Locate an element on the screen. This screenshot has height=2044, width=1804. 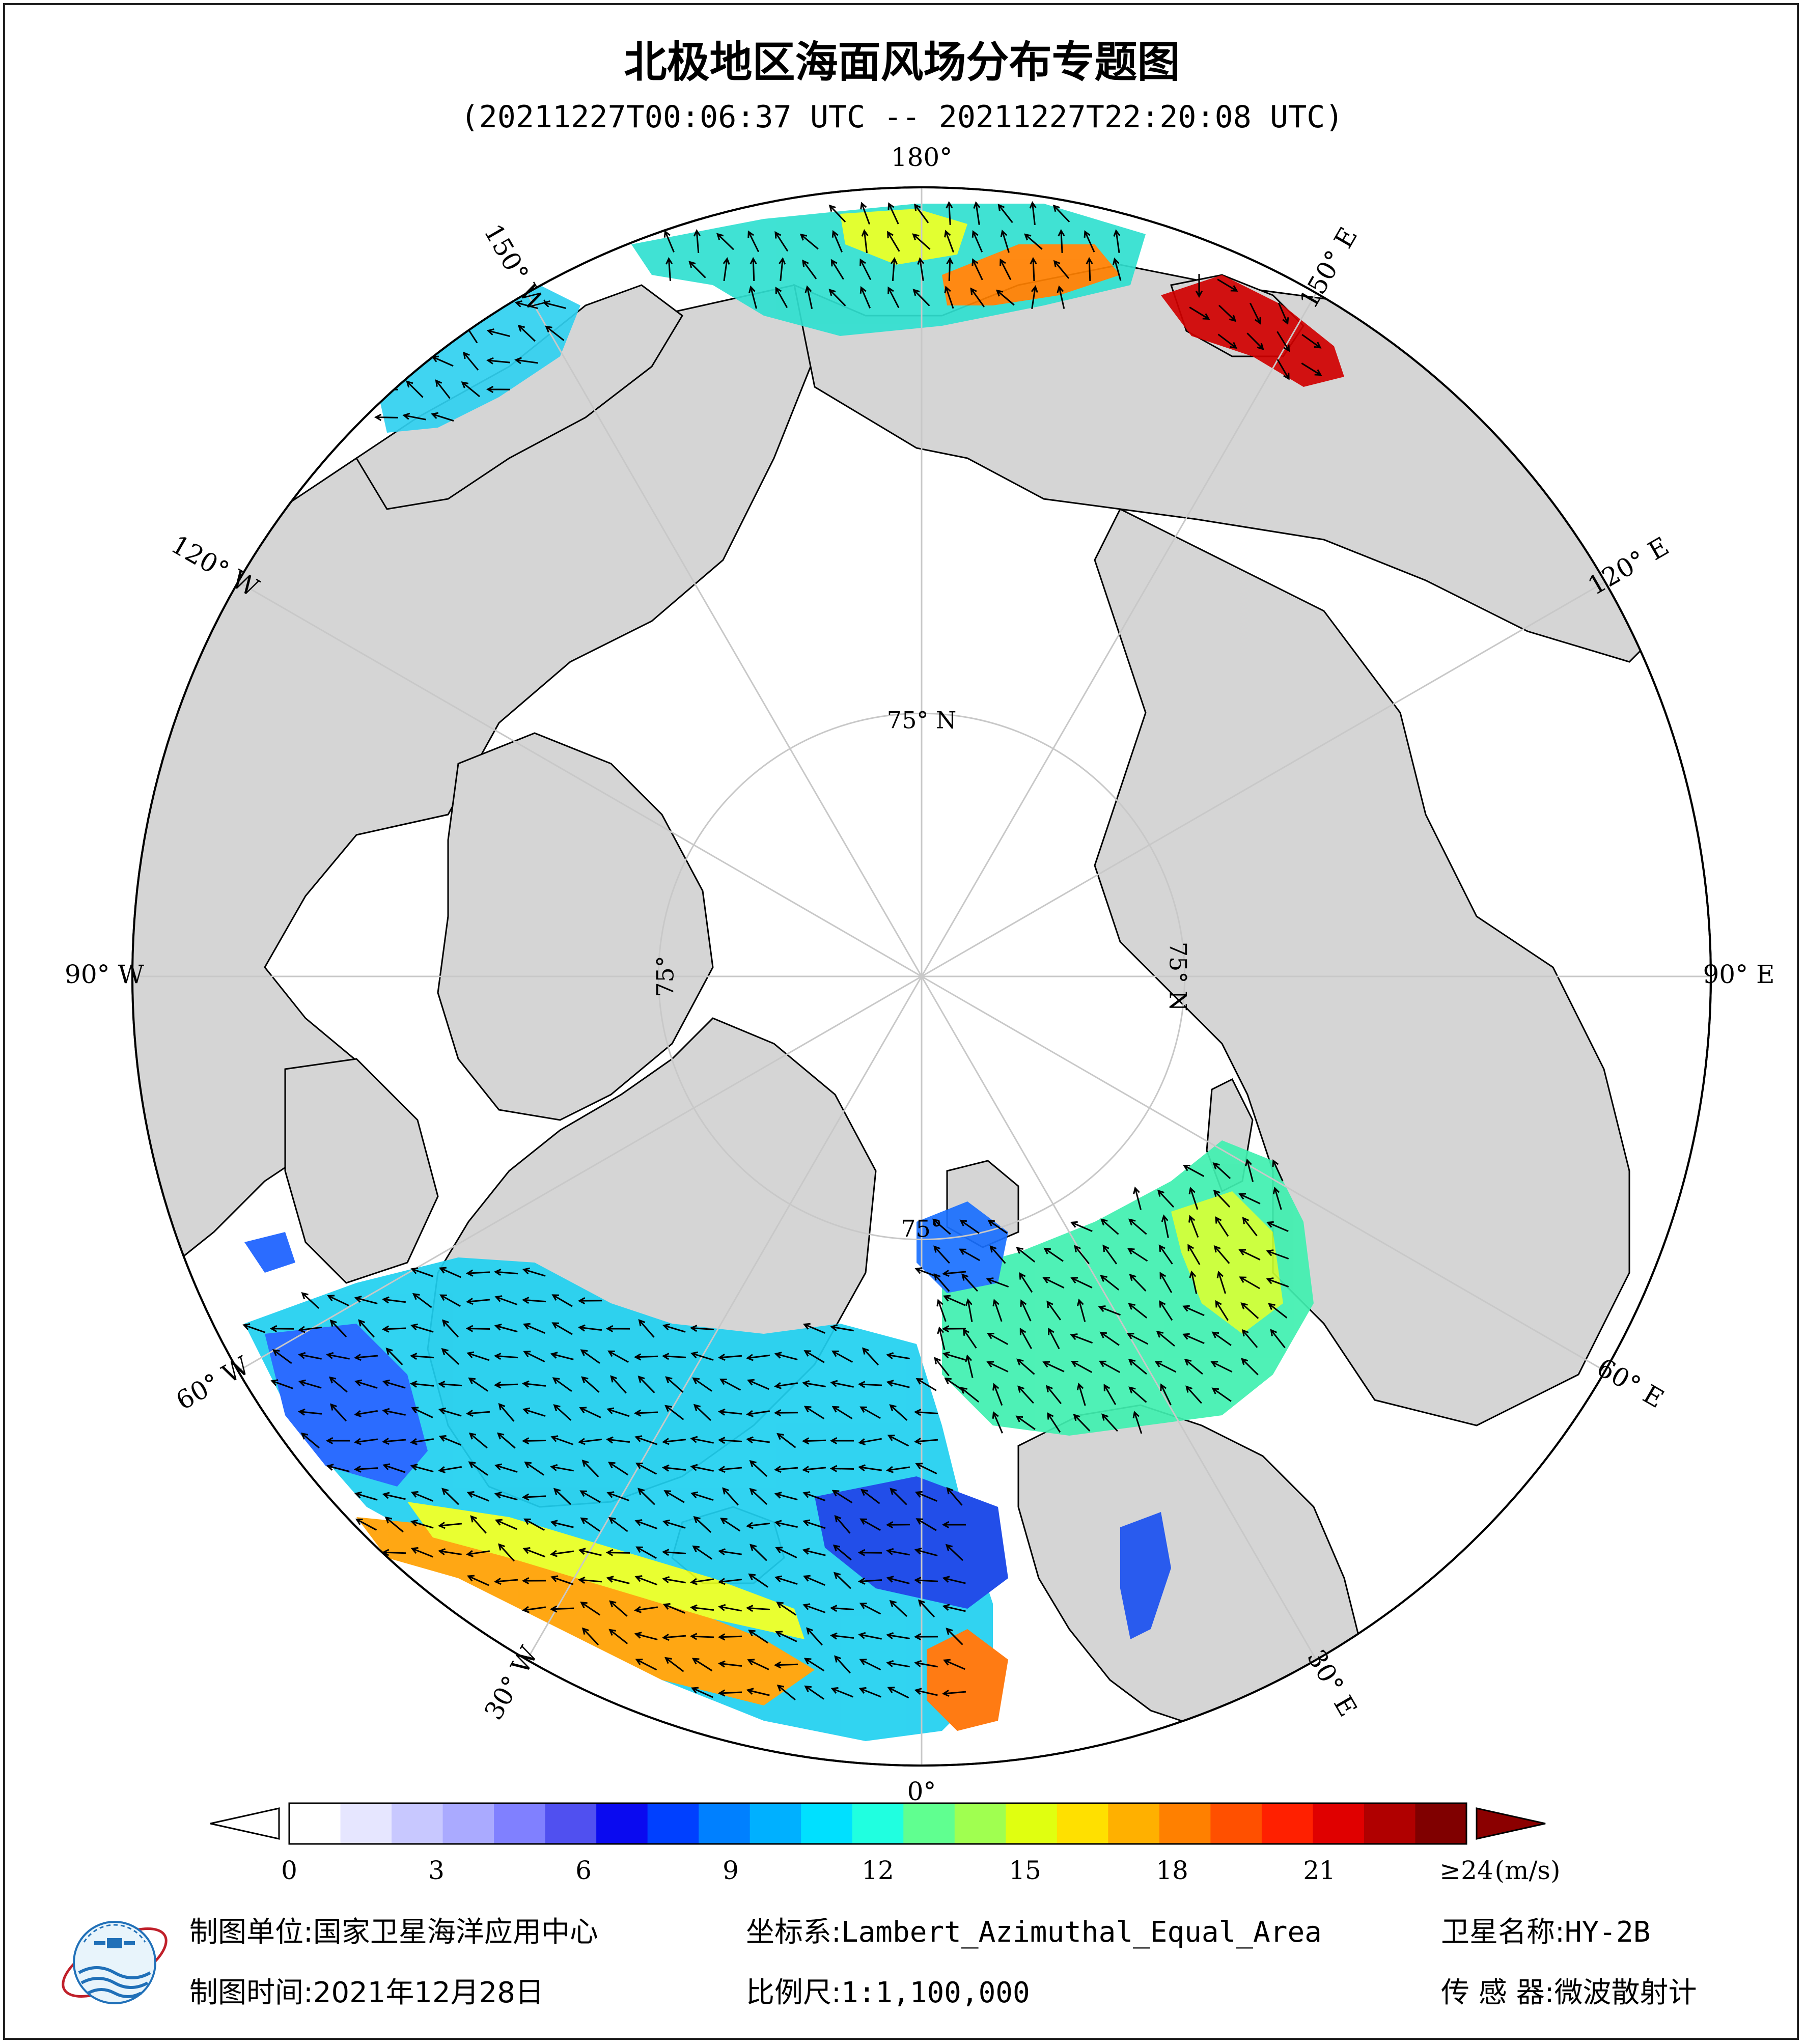
swath-north-atlantic is located at coordinates (618, 1499).